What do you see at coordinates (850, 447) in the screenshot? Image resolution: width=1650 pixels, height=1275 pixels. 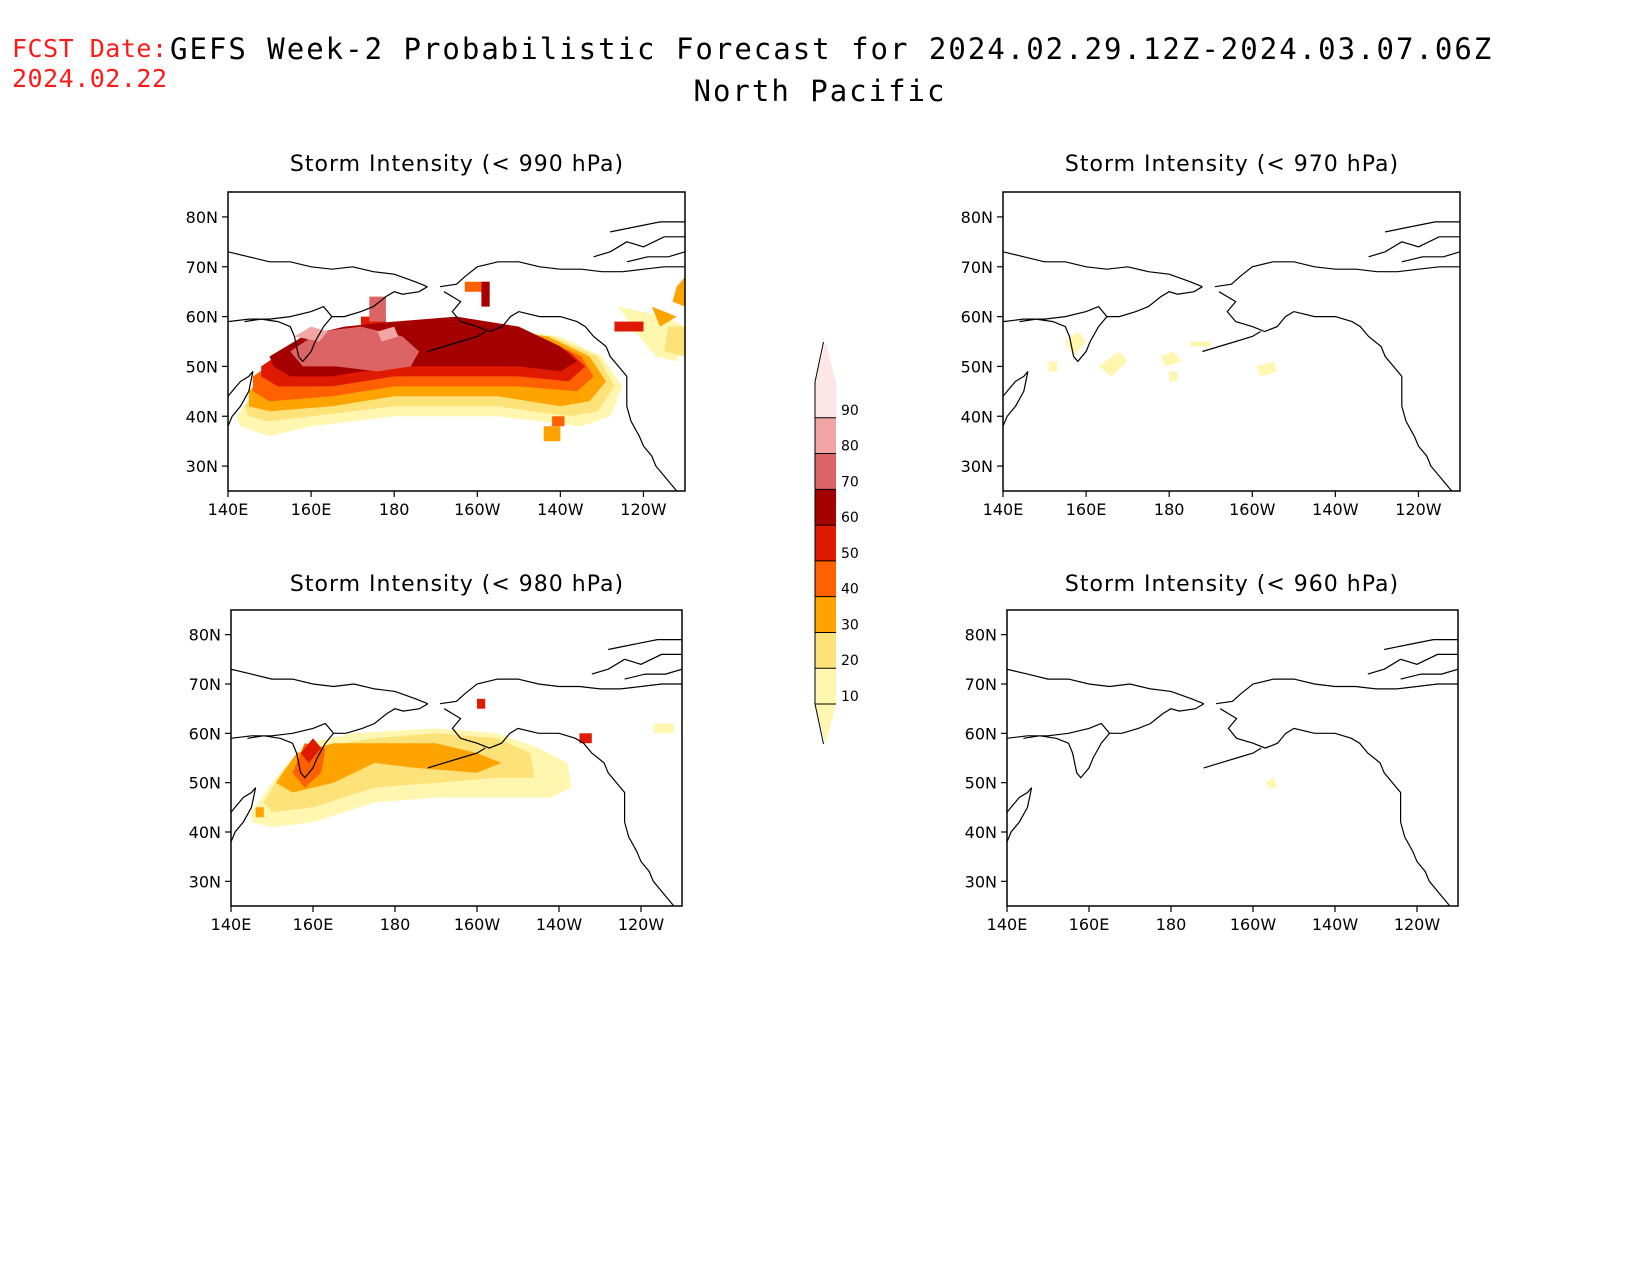 I see `colorbar-label: 80` at bounding box center [850, 447].